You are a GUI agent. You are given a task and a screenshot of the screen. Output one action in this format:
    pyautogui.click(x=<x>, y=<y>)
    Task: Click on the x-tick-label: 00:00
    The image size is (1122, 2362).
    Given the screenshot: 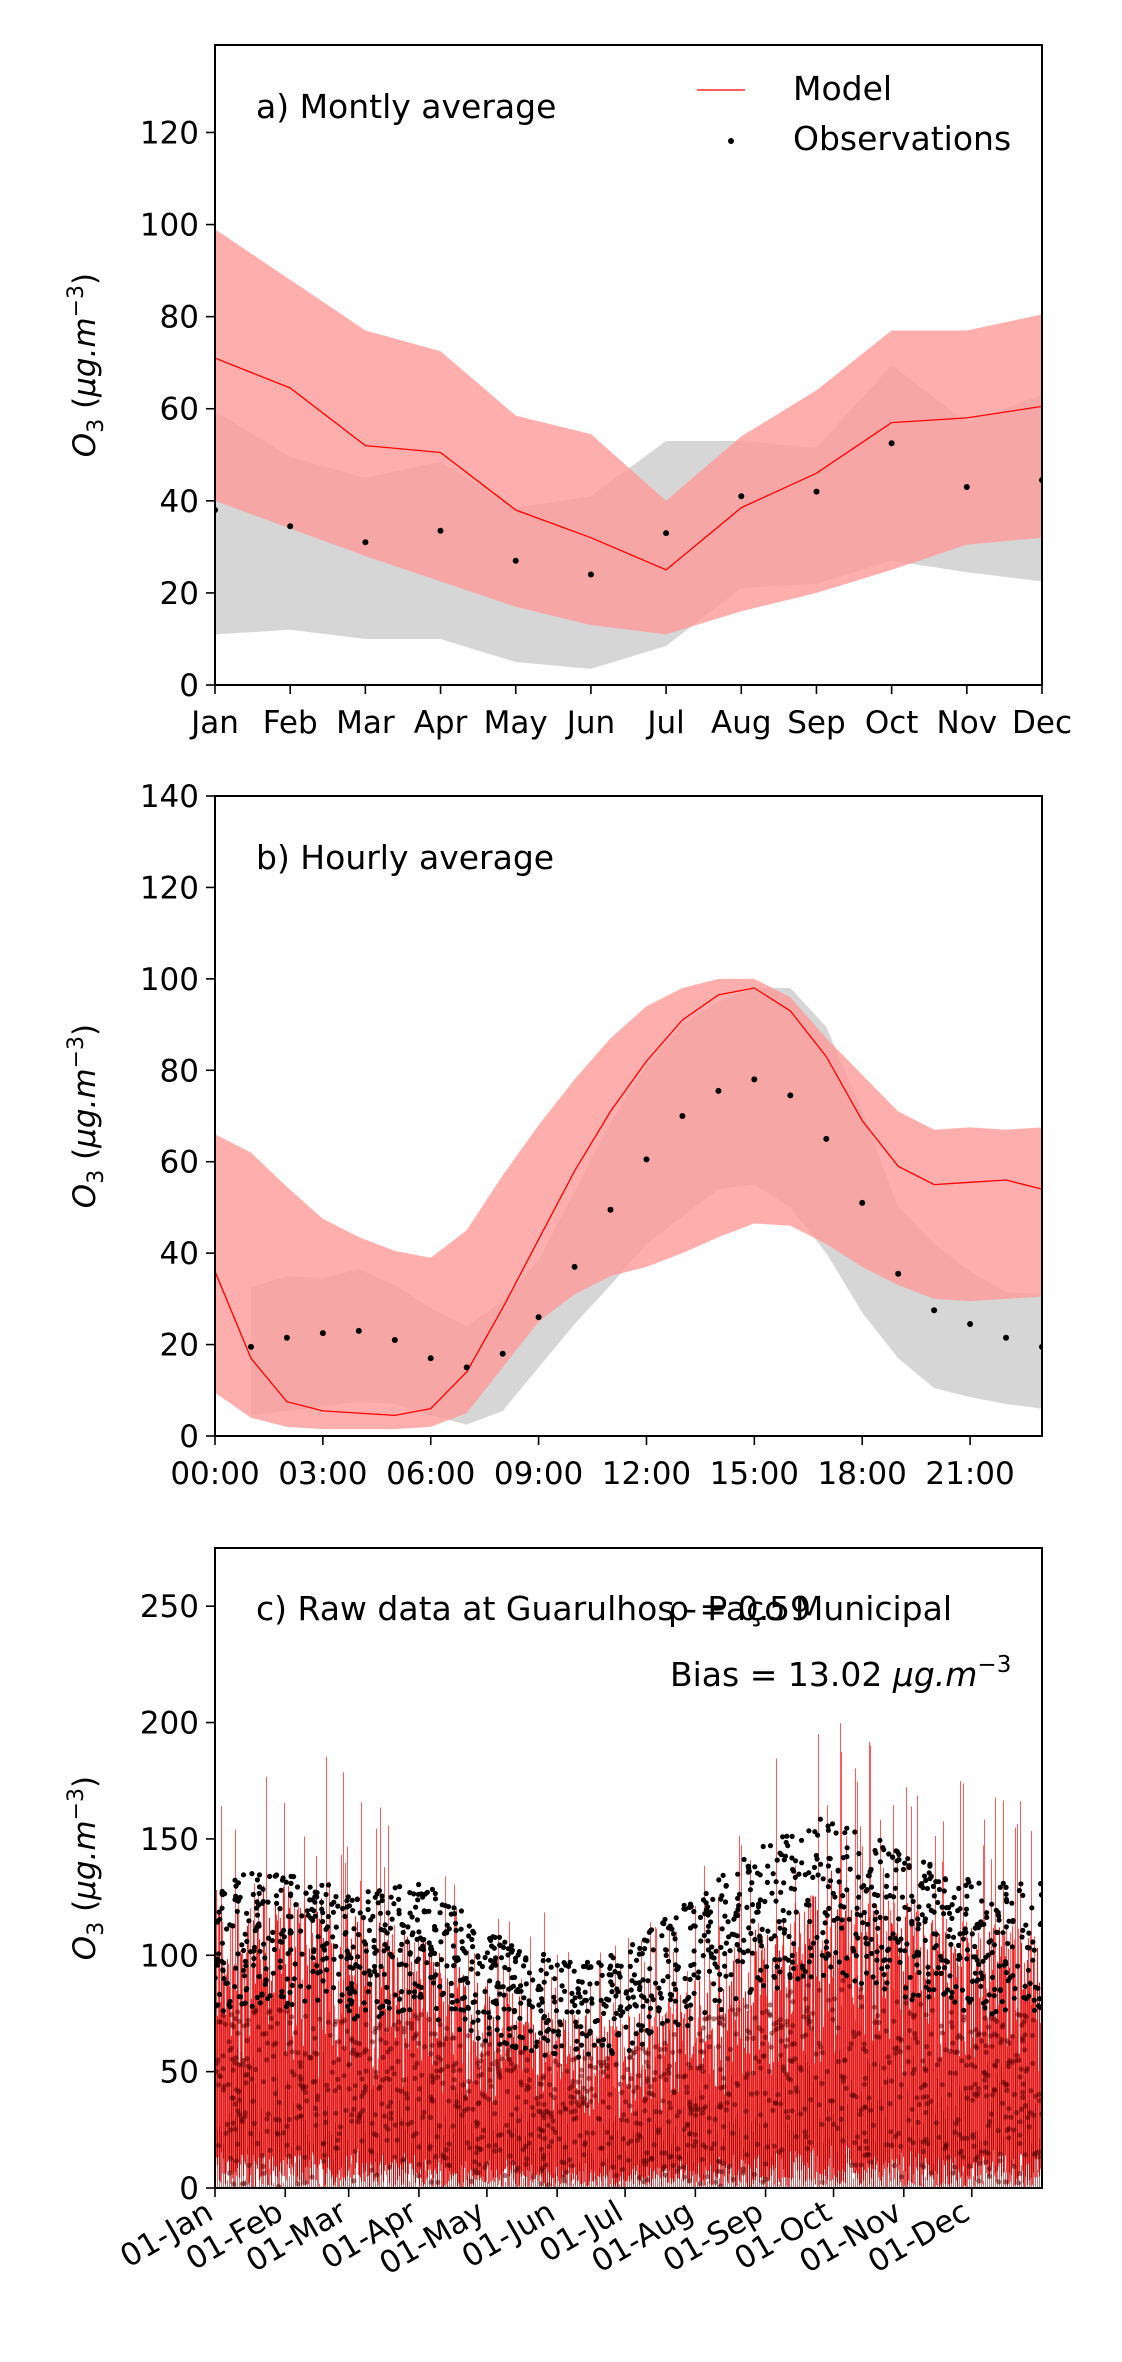 What is the action you would take?
    pyautogui.click(x=214, y=1474)
    